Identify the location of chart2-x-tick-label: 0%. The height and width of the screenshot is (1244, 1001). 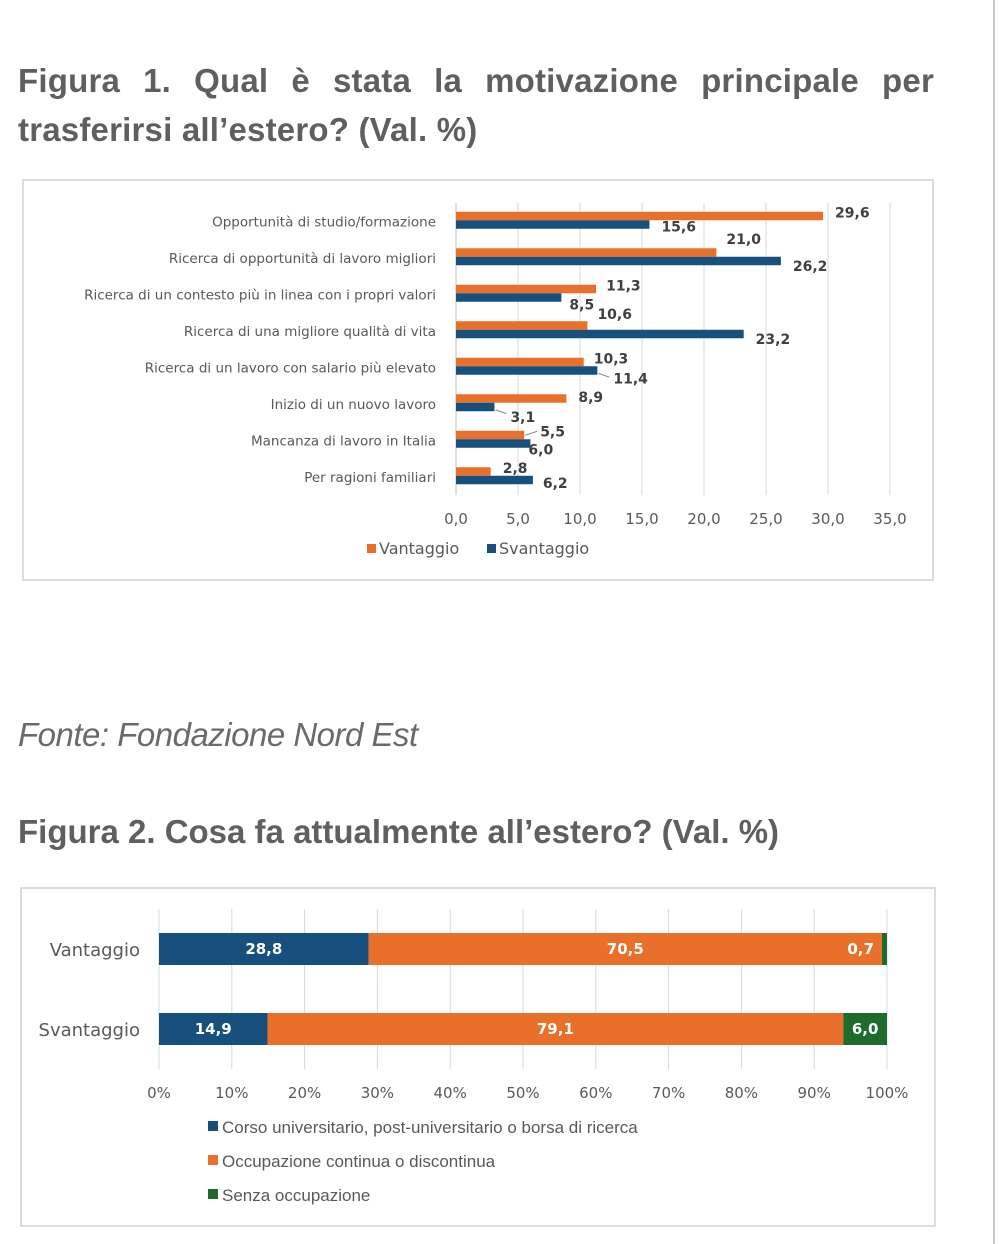
(159, 1093).